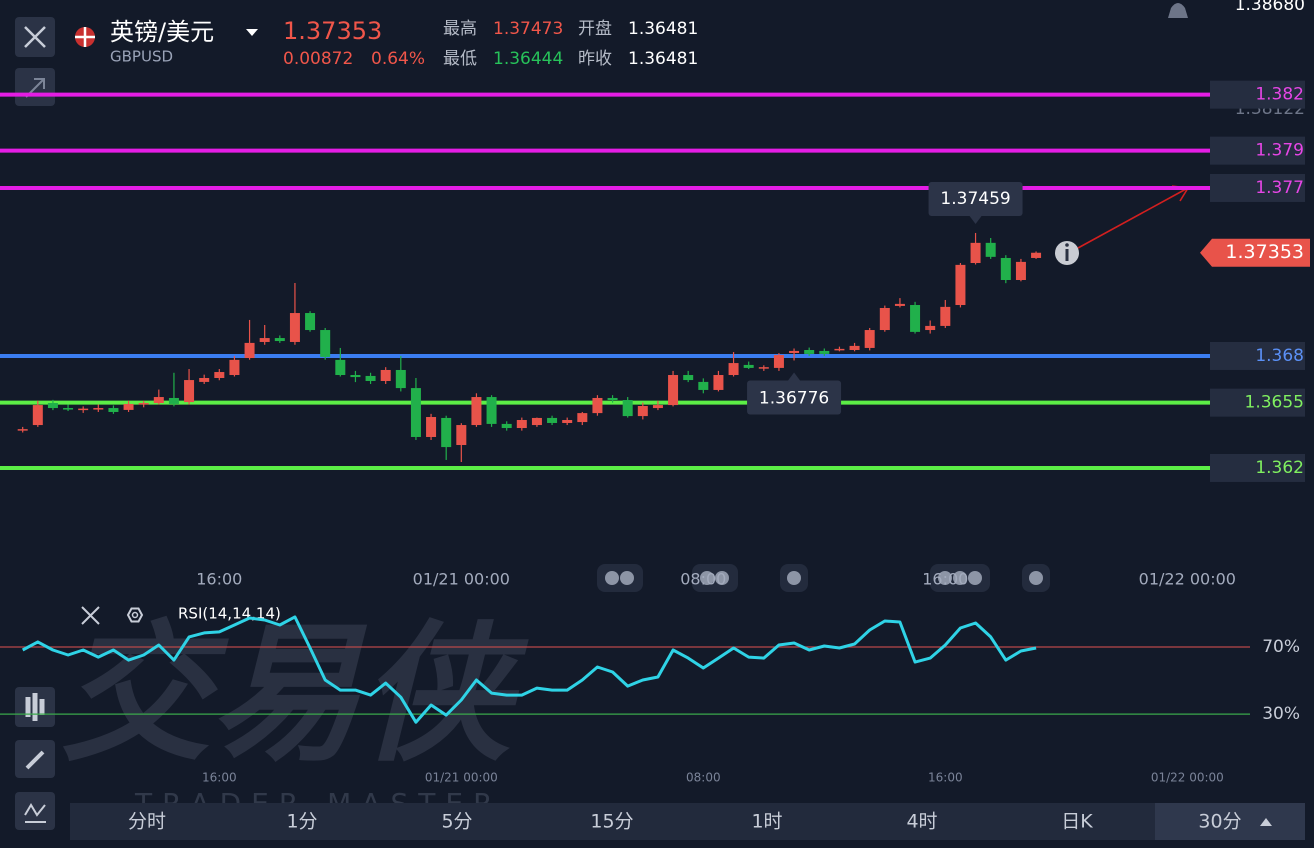  Describe the element at coordinates (823, 578) in the screenshot. I see `event-markers` at that location.